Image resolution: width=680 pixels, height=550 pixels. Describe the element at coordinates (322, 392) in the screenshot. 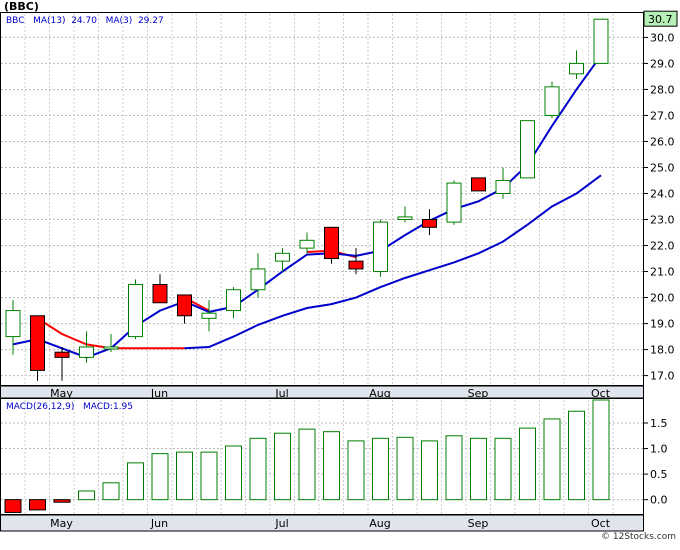

I see `x-axis-band-top` at that location.